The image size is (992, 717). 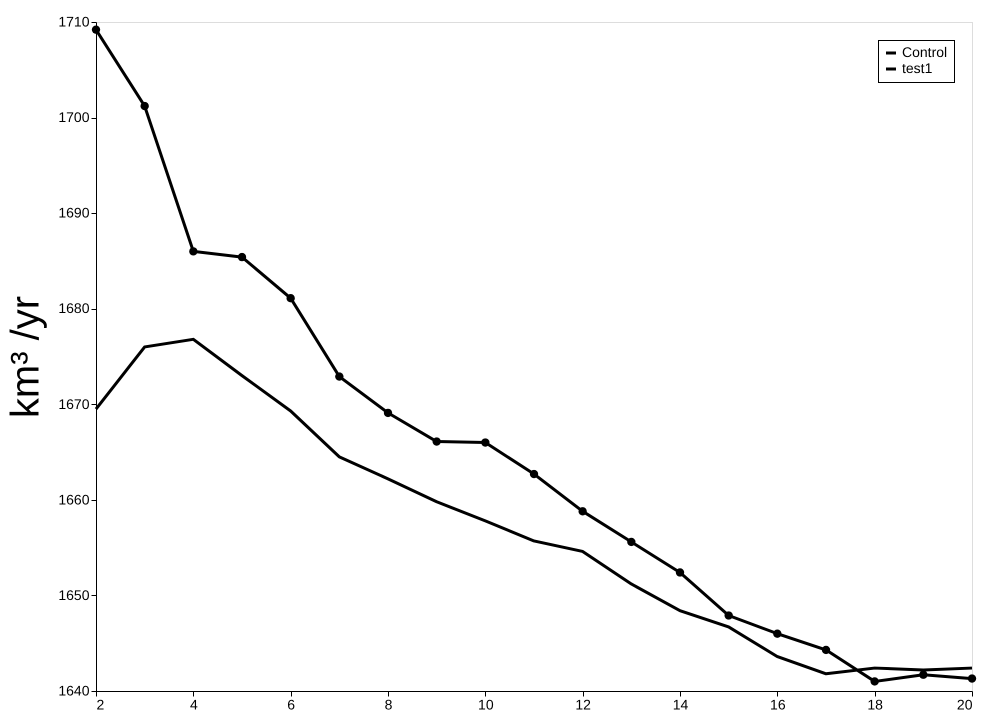 What do you see at coordinates (486, 704) in the screenshot?
I see `x-tick-label: 10` at bounding box center [486, 704].